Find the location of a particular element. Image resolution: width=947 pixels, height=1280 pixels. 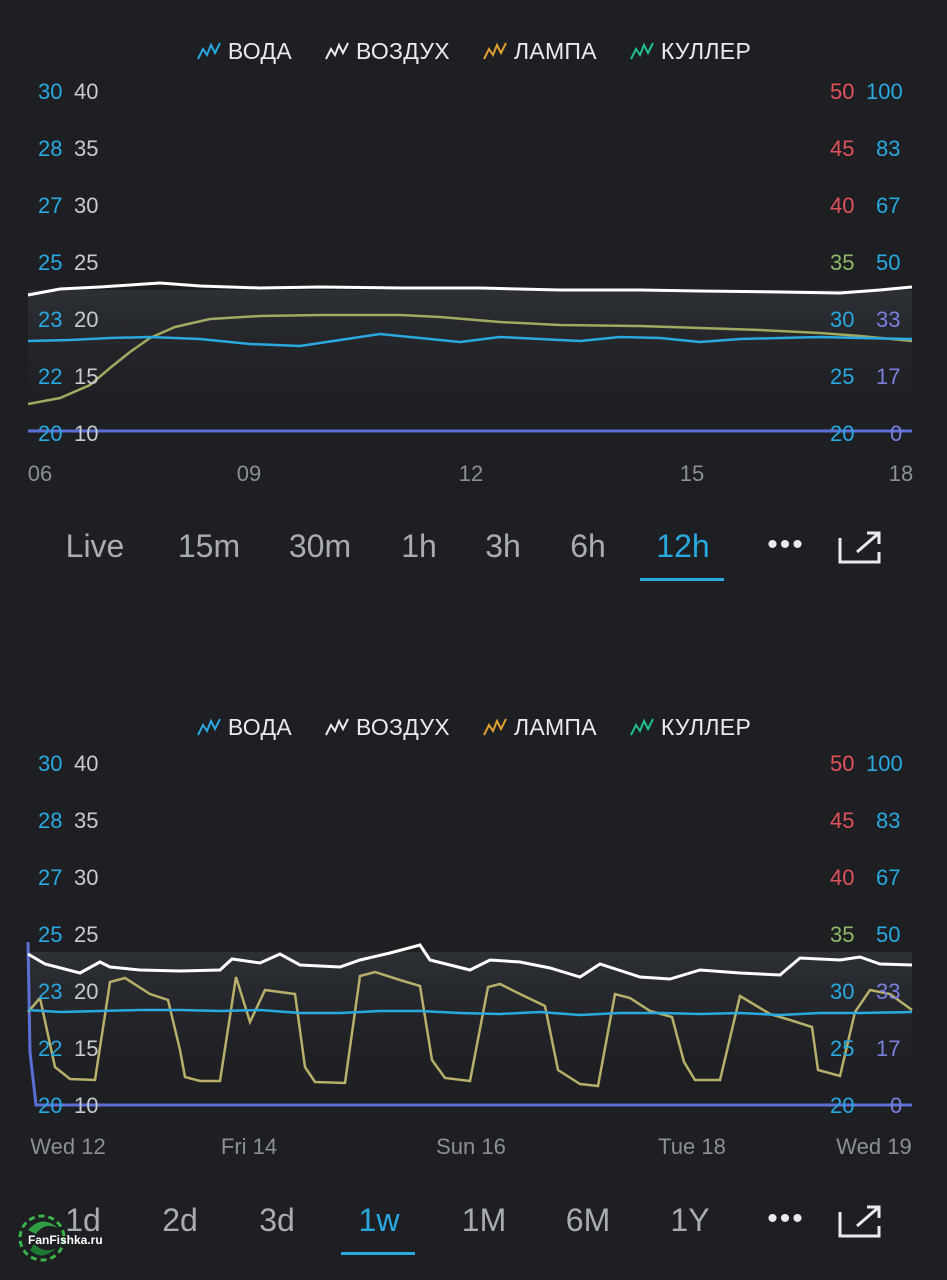

range-1Y: 1Y is located at coordinates (690, 1220).